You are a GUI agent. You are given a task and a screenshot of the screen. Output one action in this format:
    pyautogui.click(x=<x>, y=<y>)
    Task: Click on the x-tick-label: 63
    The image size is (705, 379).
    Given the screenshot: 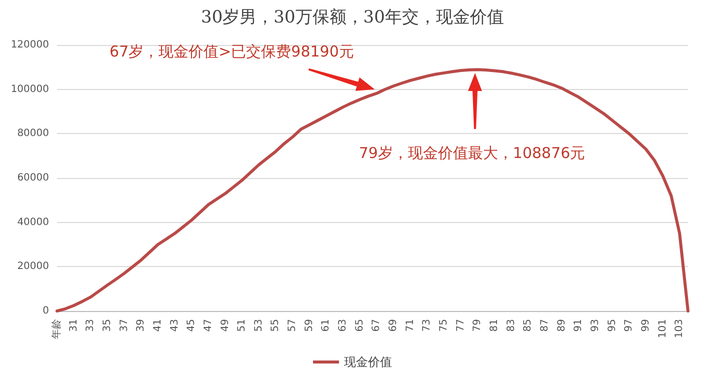 What is the action you would take?
    pyautogui.click(x=343, y=325)
    